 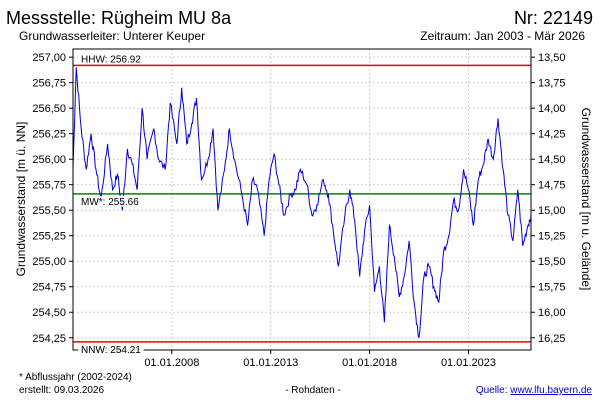 I want to click on y-tick-label: 255,00, so click(x=49, y=262).